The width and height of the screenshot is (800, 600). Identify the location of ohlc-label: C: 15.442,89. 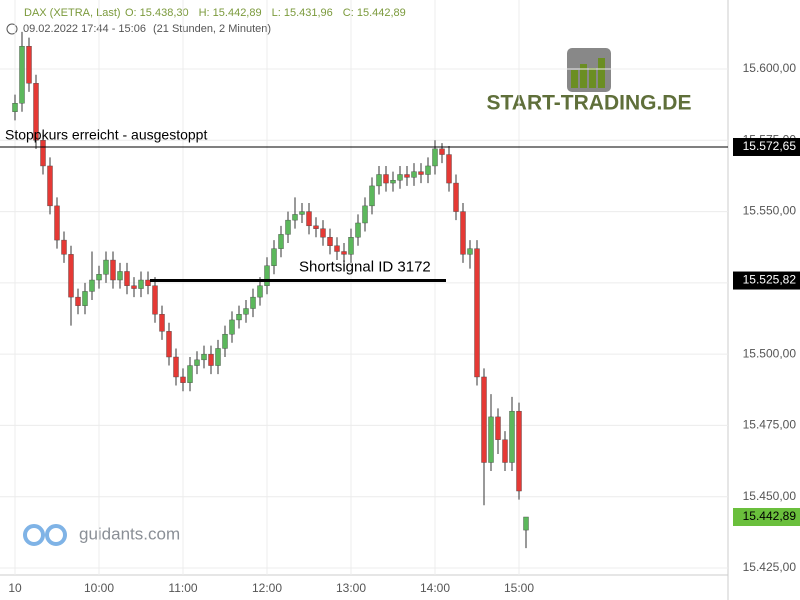
(374, 13).